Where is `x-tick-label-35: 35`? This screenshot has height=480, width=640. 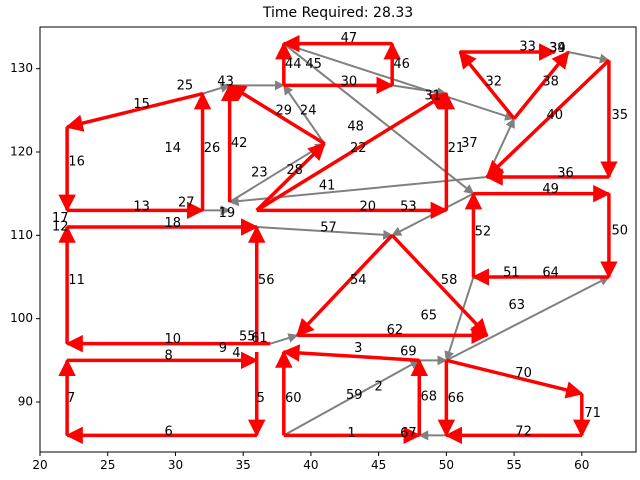
x-tick-label-35: 35 is located at coordinates (243, 465).